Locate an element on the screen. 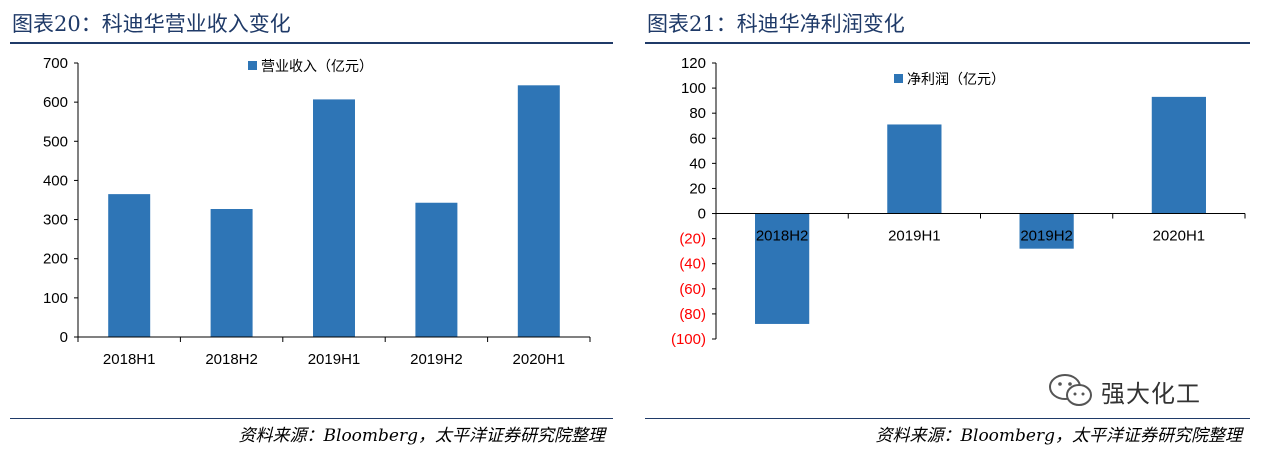 Image resolution: width=1263 pixels, height=450 pixels. figure-title: 图表20：科迪华营业收入变化 is located at coordinates (151, 24).